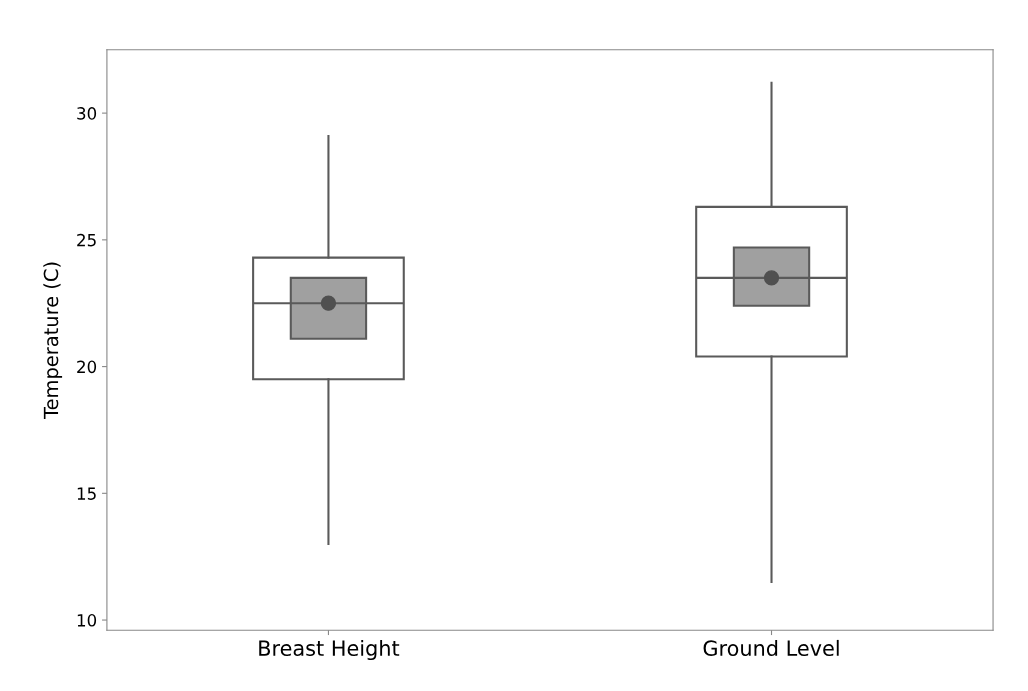  I want to click on x-tick-label: Breast Height, so click(329, 650).